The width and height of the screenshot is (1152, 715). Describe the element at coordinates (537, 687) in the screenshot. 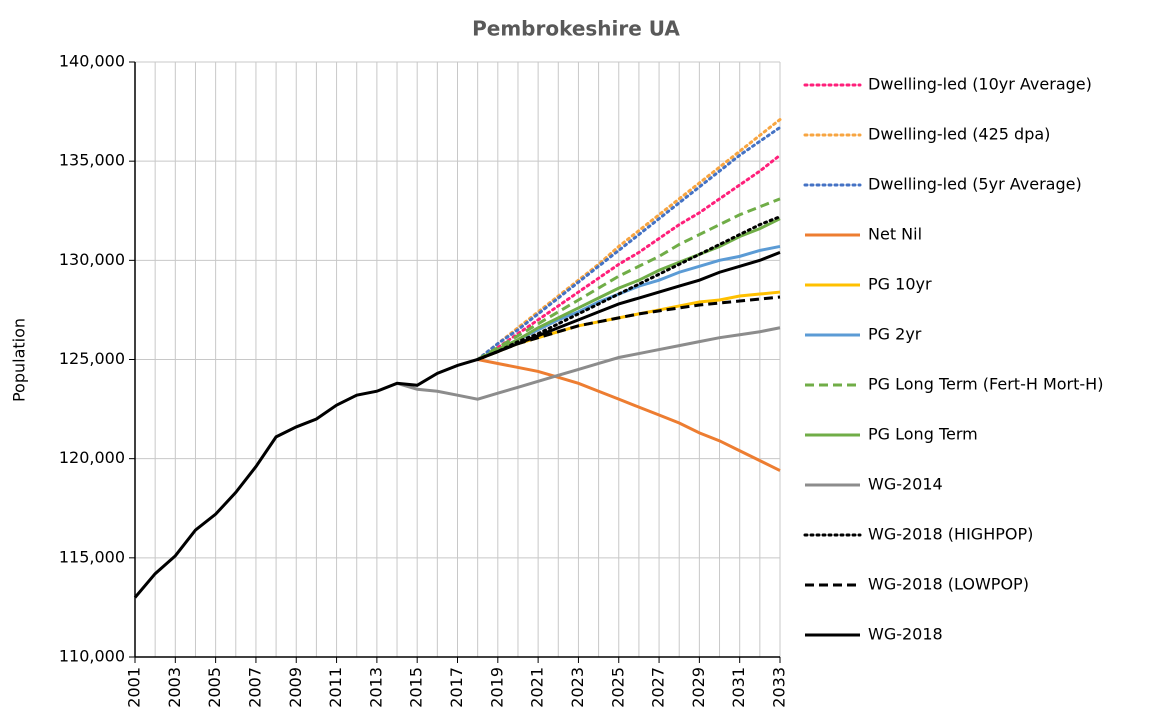

I see `x-tick-label: 2021` at that location.